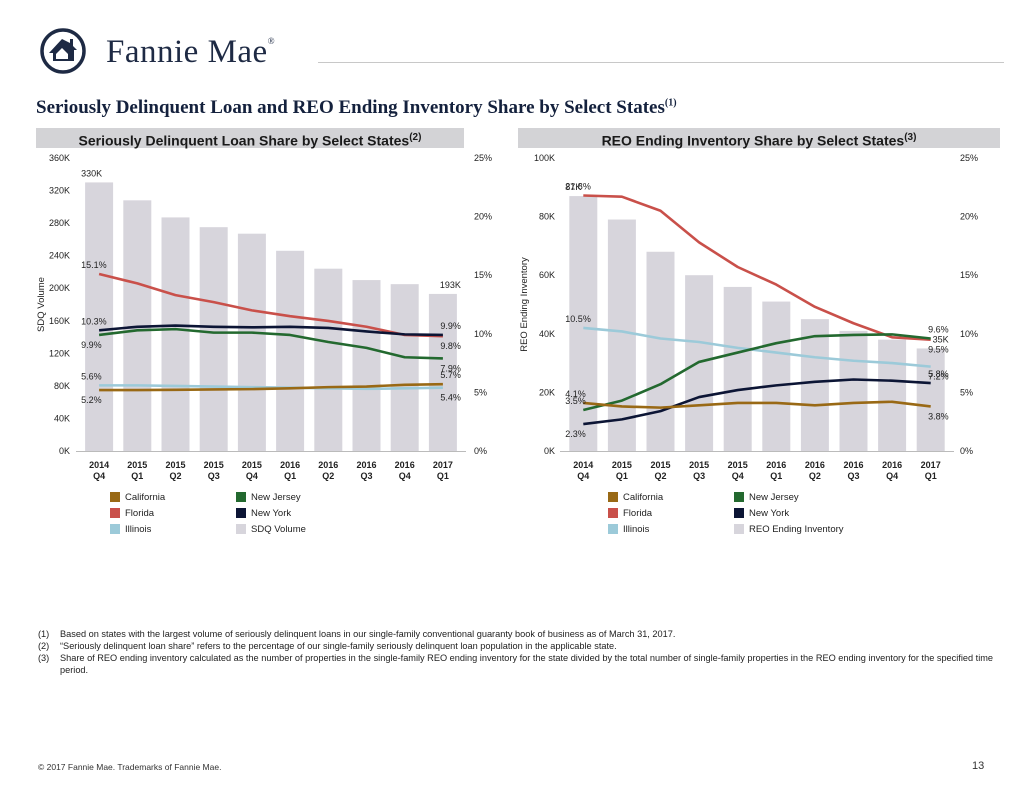 Image resolution: width=1034 pixels, height=799 pixels. Describe the element at coordinates (91, 173) in the screenshot. I see `sdq-data-label: 330K` at that location.